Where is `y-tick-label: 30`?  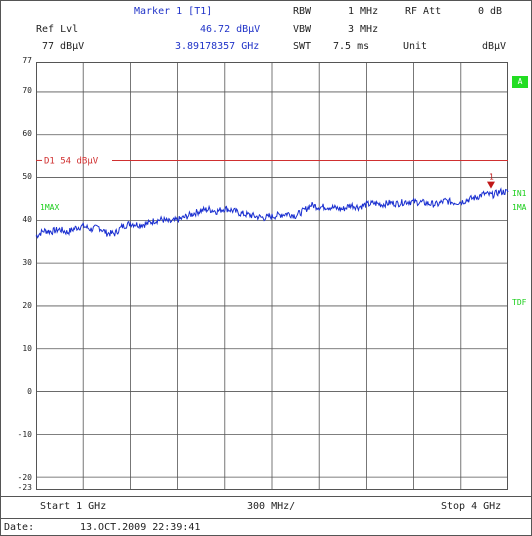 y-tick-label: 30 is located at coordinates (27, 262).